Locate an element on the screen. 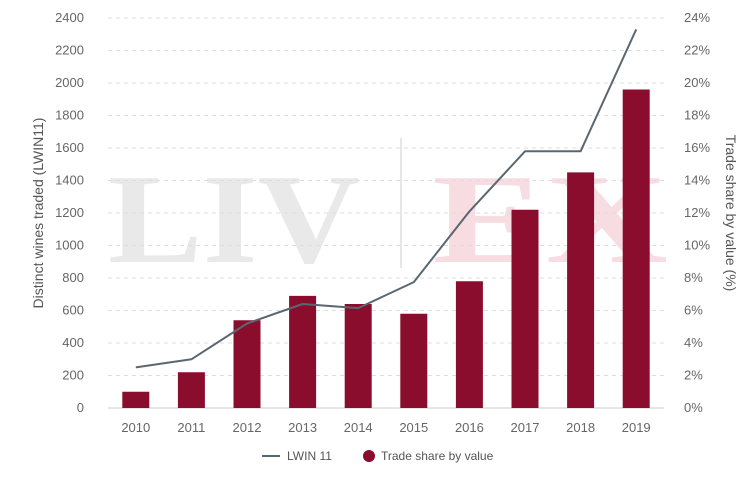  x-tick-label: 2016 is located at coordinates (469, 427).